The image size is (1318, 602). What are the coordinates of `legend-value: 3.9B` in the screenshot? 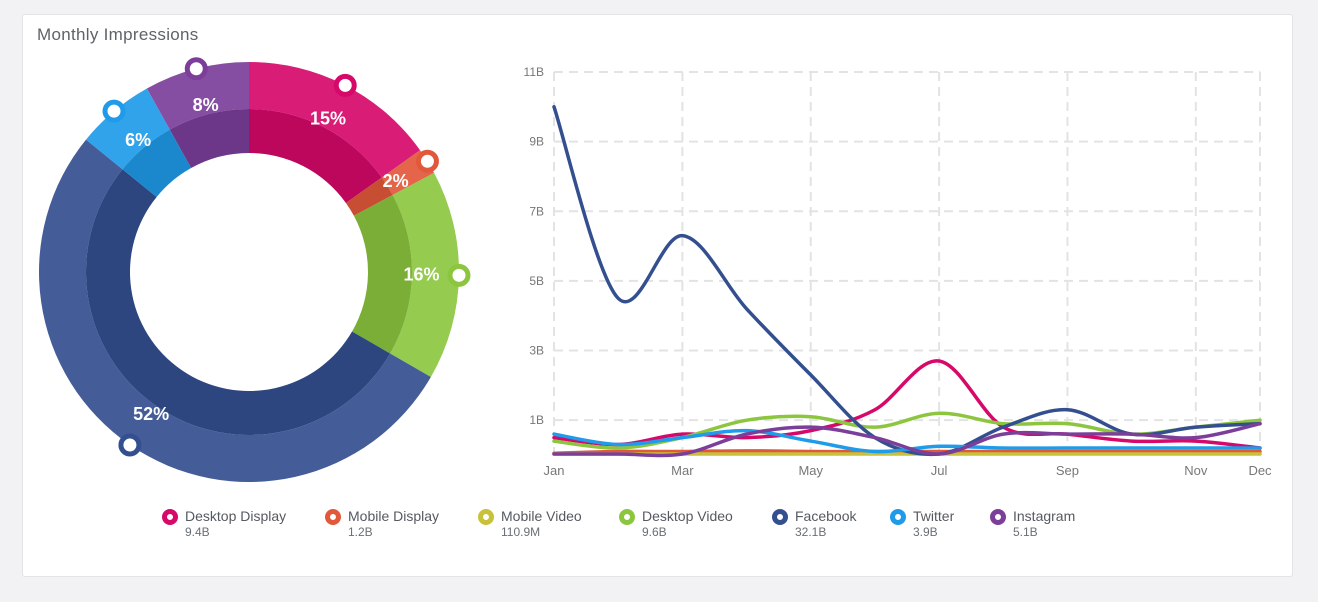 It's located at (925, 532).